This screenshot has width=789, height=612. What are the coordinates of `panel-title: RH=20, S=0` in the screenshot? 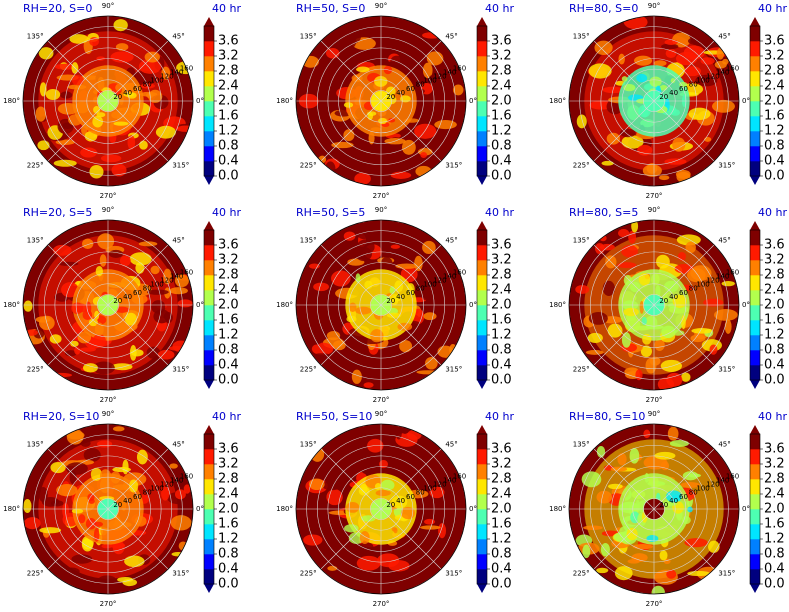 It's located at (57, 8).